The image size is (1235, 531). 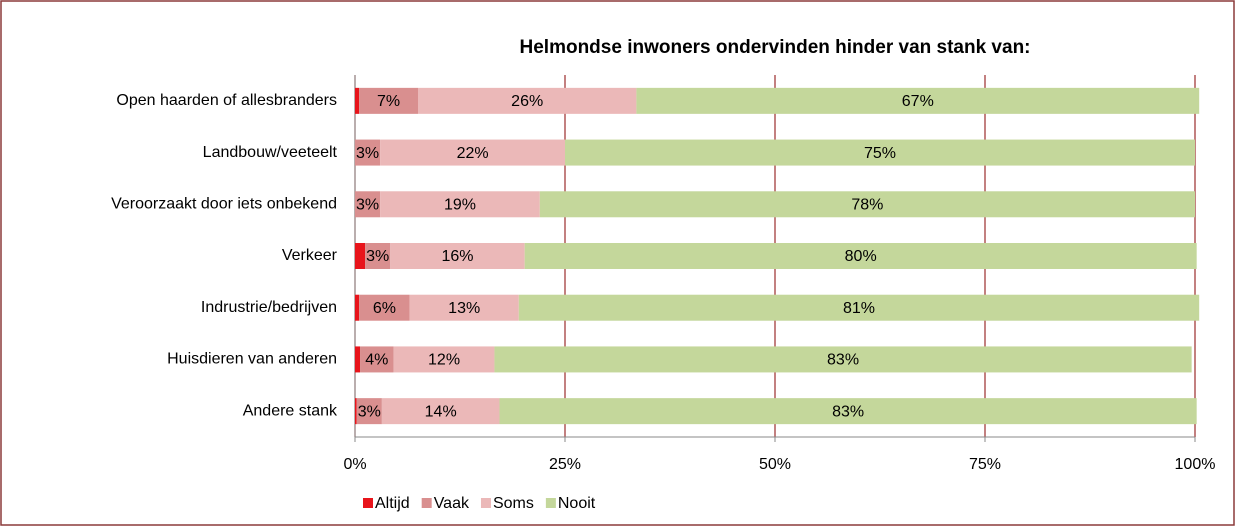 I want to click on data-label: 4%, so click(x=376, y=360).